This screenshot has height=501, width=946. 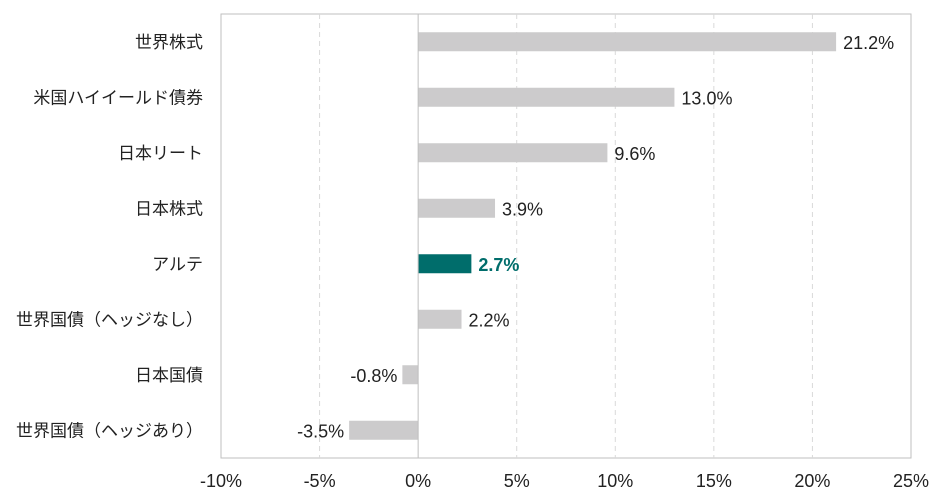 What do you see at coordinates (320, 481) in the screenshot?
I see `x-tick-label: -5%` at bounding box center [320, 481].